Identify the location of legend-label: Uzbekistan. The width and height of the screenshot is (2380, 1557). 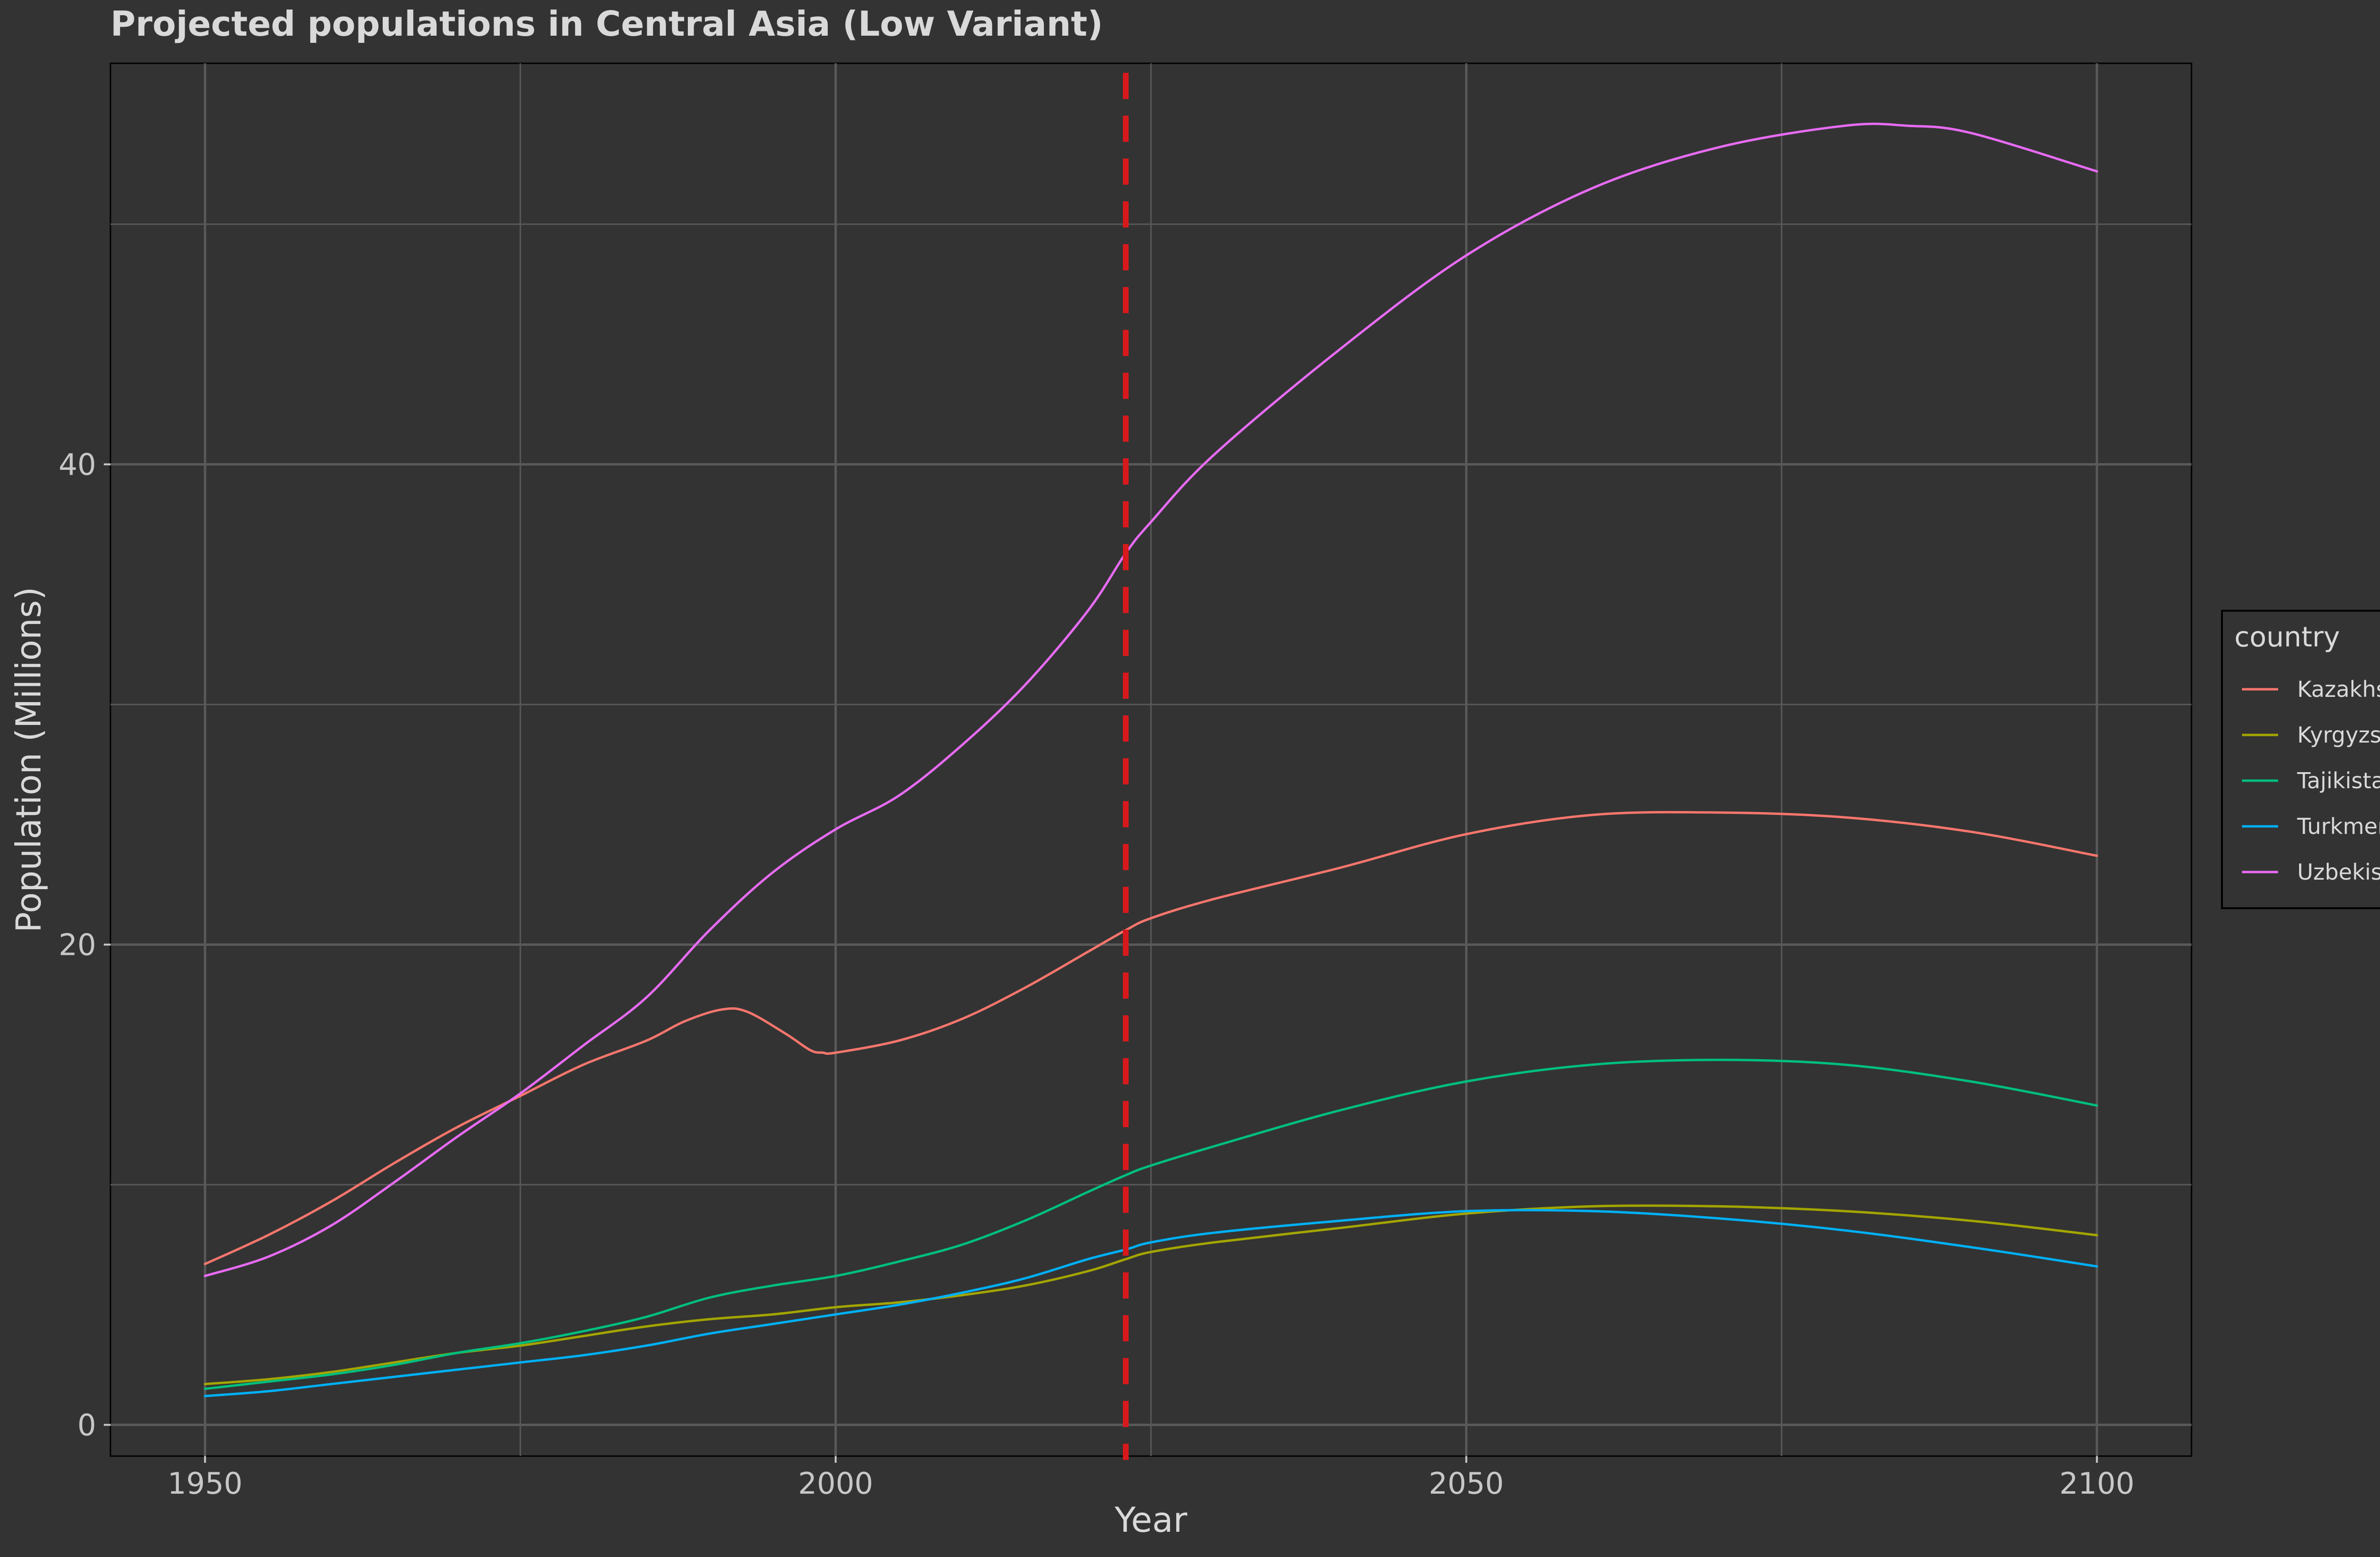
(2338, 872).